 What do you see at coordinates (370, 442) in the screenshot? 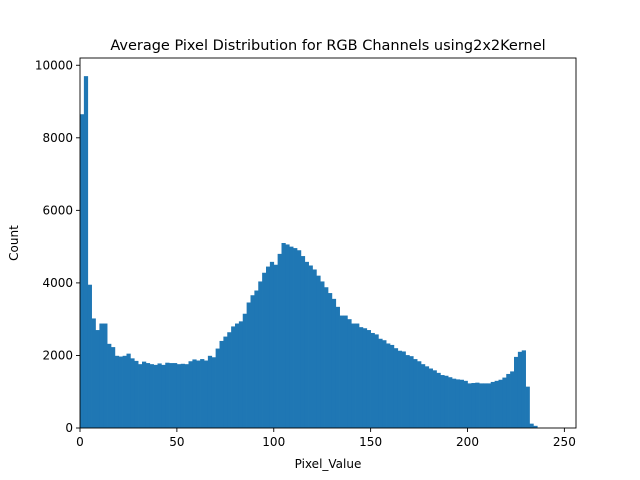
I see `x-tick-label: 150` at bounding box center [370, 442].